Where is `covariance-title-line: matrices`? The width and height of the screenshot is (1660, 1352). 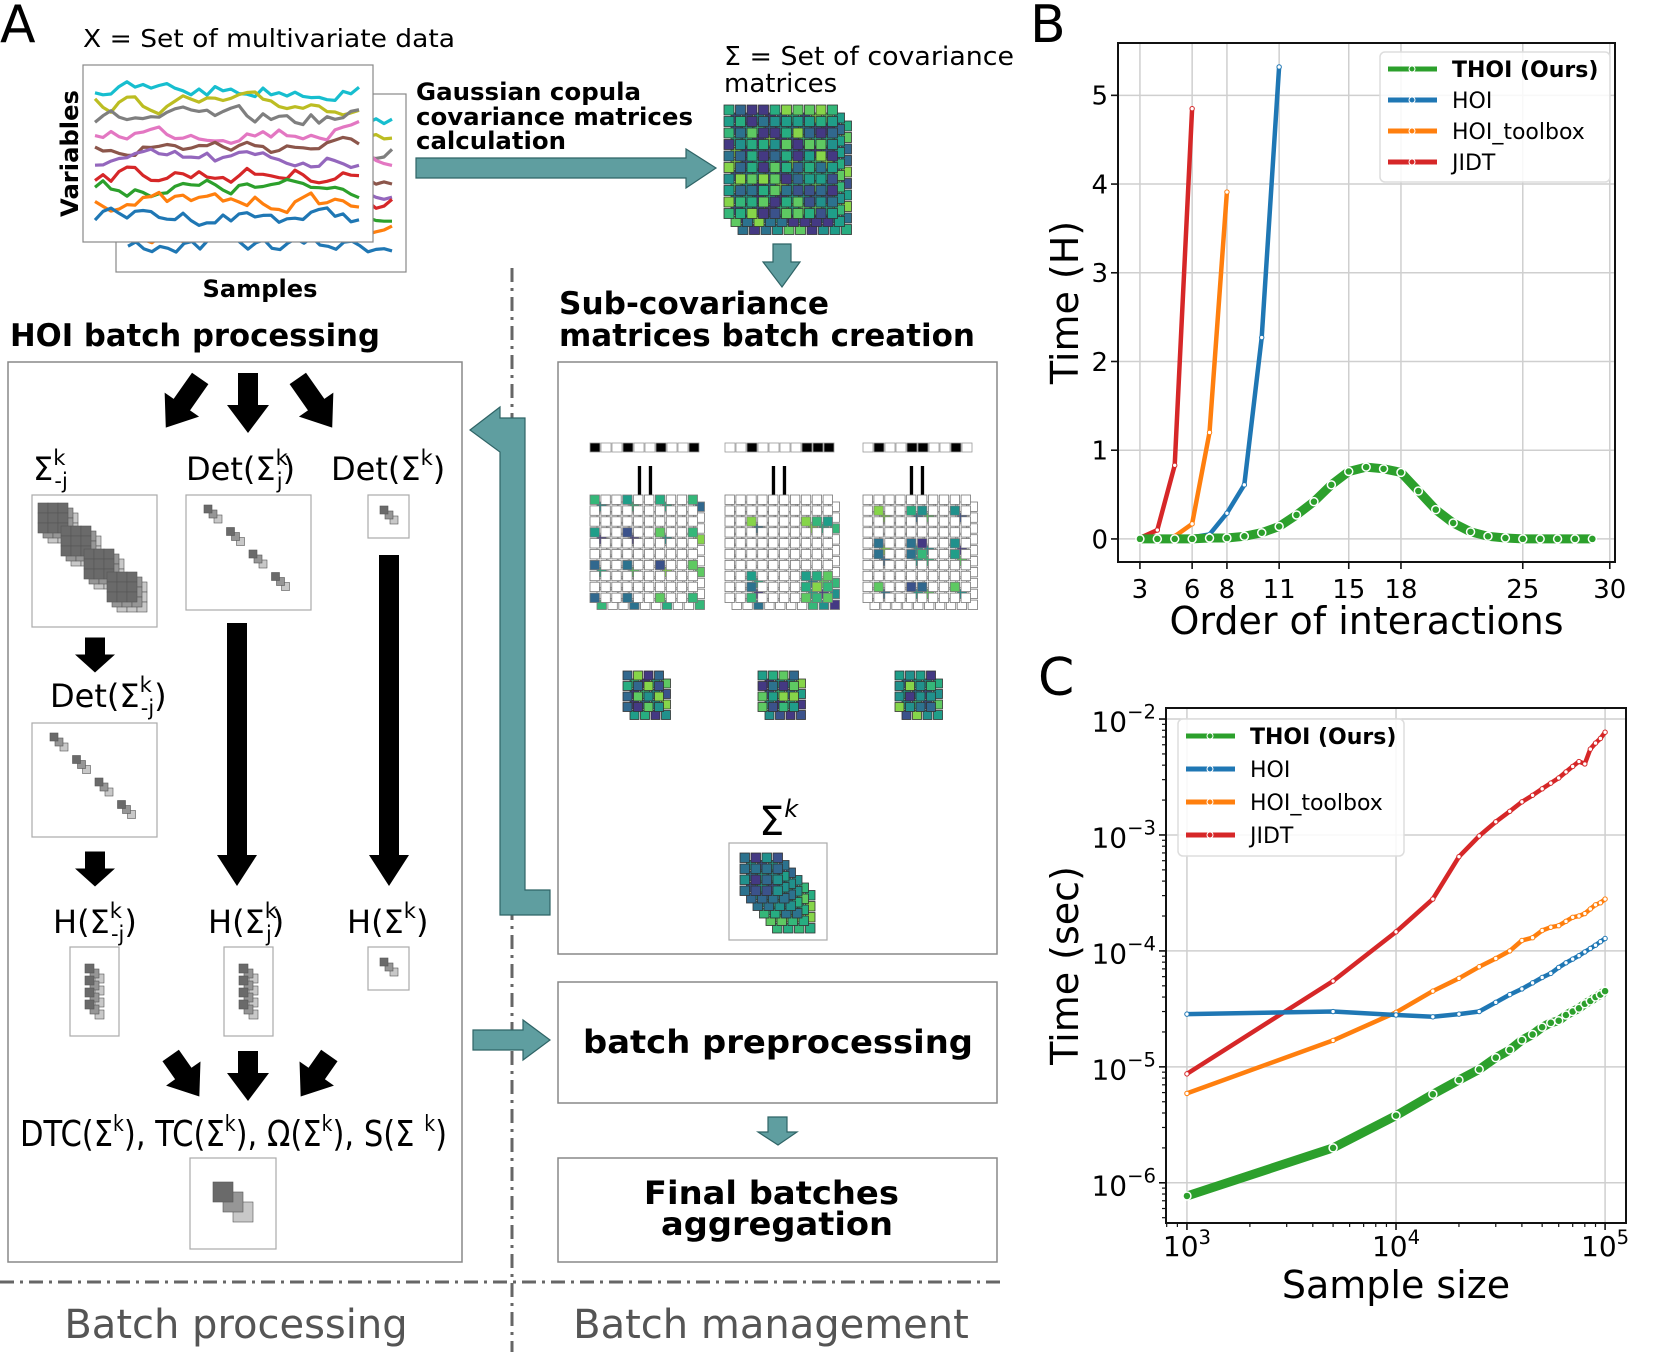
covariance-title-line: matrices is located at coordinates (780, 84).